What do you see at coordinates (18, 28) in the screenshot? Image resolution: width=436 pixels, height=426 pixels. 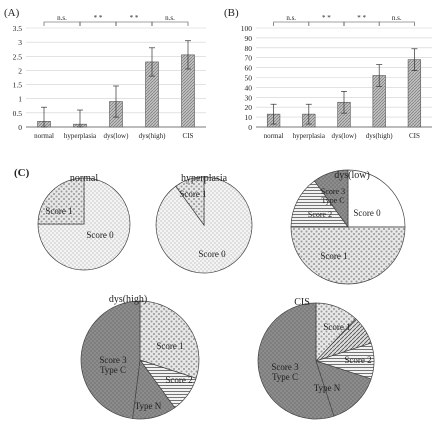 I see `y-tick-label: 3.5` at bounding box center [18, 28].